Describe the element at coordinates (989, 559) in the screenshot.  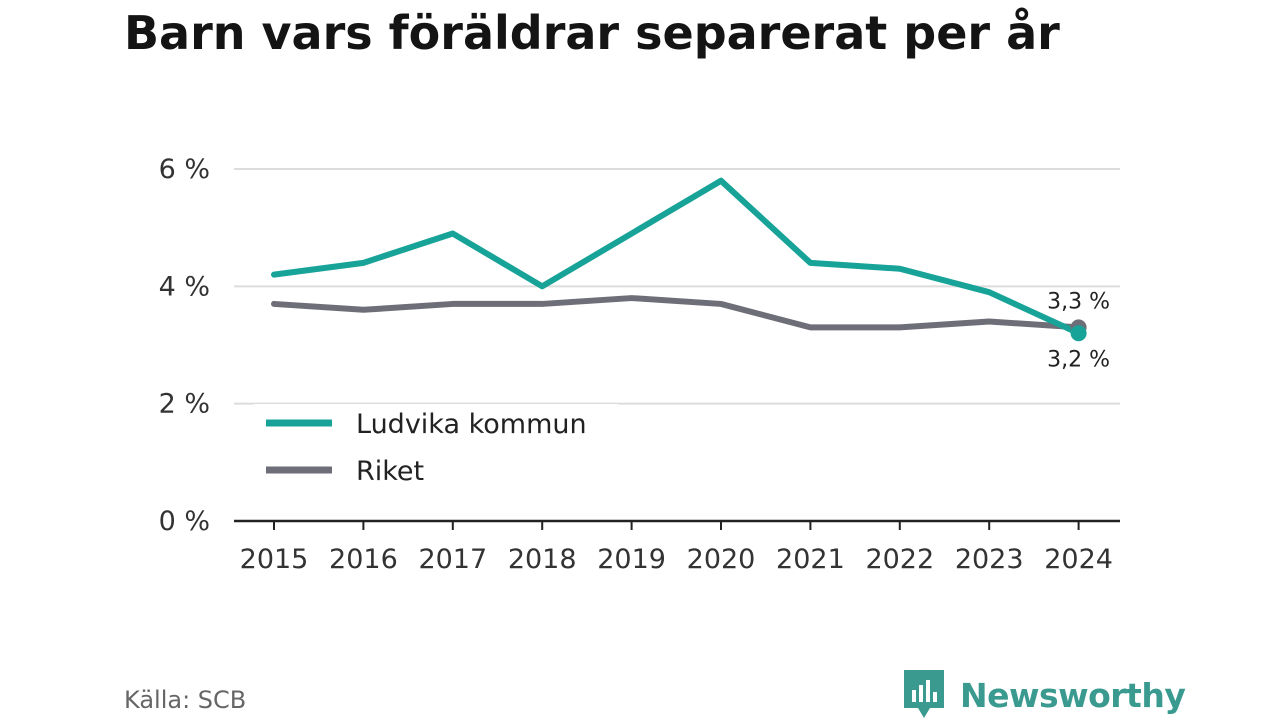
I see `x-tick-label: 2023` at that location.